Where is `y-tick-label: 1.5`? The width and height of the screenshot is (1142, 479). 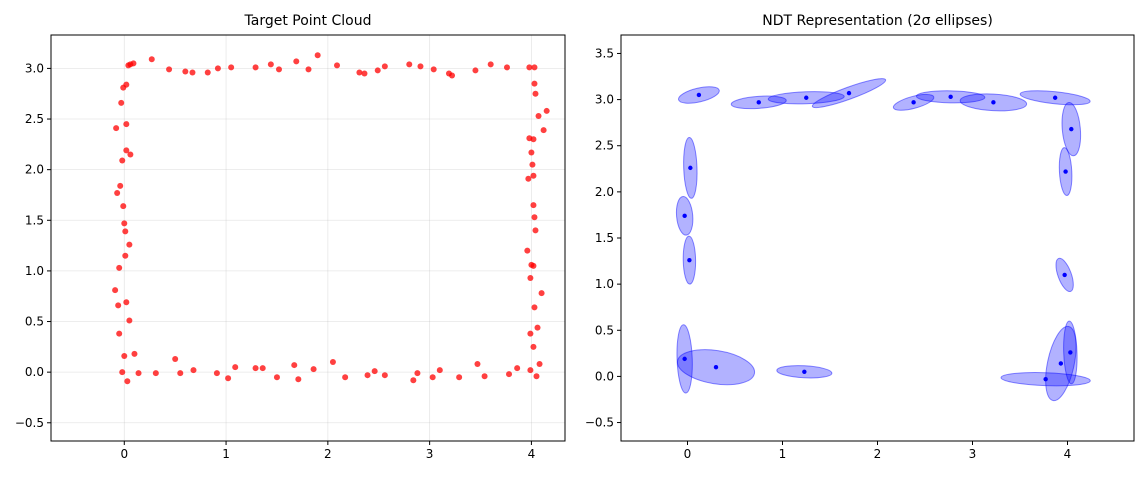 y-tick-label: 1.5 is located at coordinates (34, 220).